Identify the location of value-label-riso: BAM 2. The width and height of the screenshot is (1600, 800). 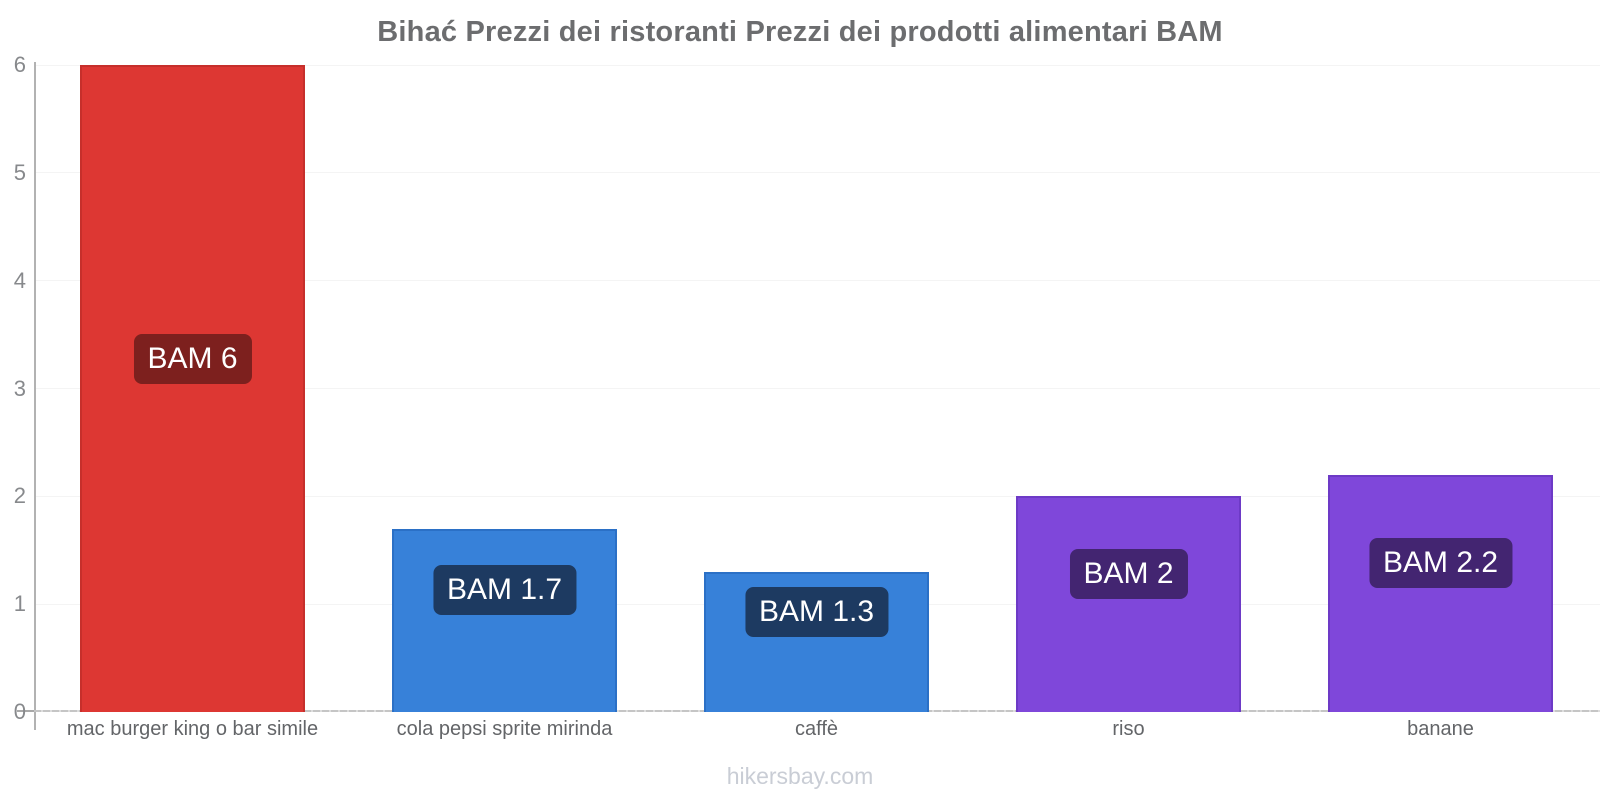
(1128, 574).